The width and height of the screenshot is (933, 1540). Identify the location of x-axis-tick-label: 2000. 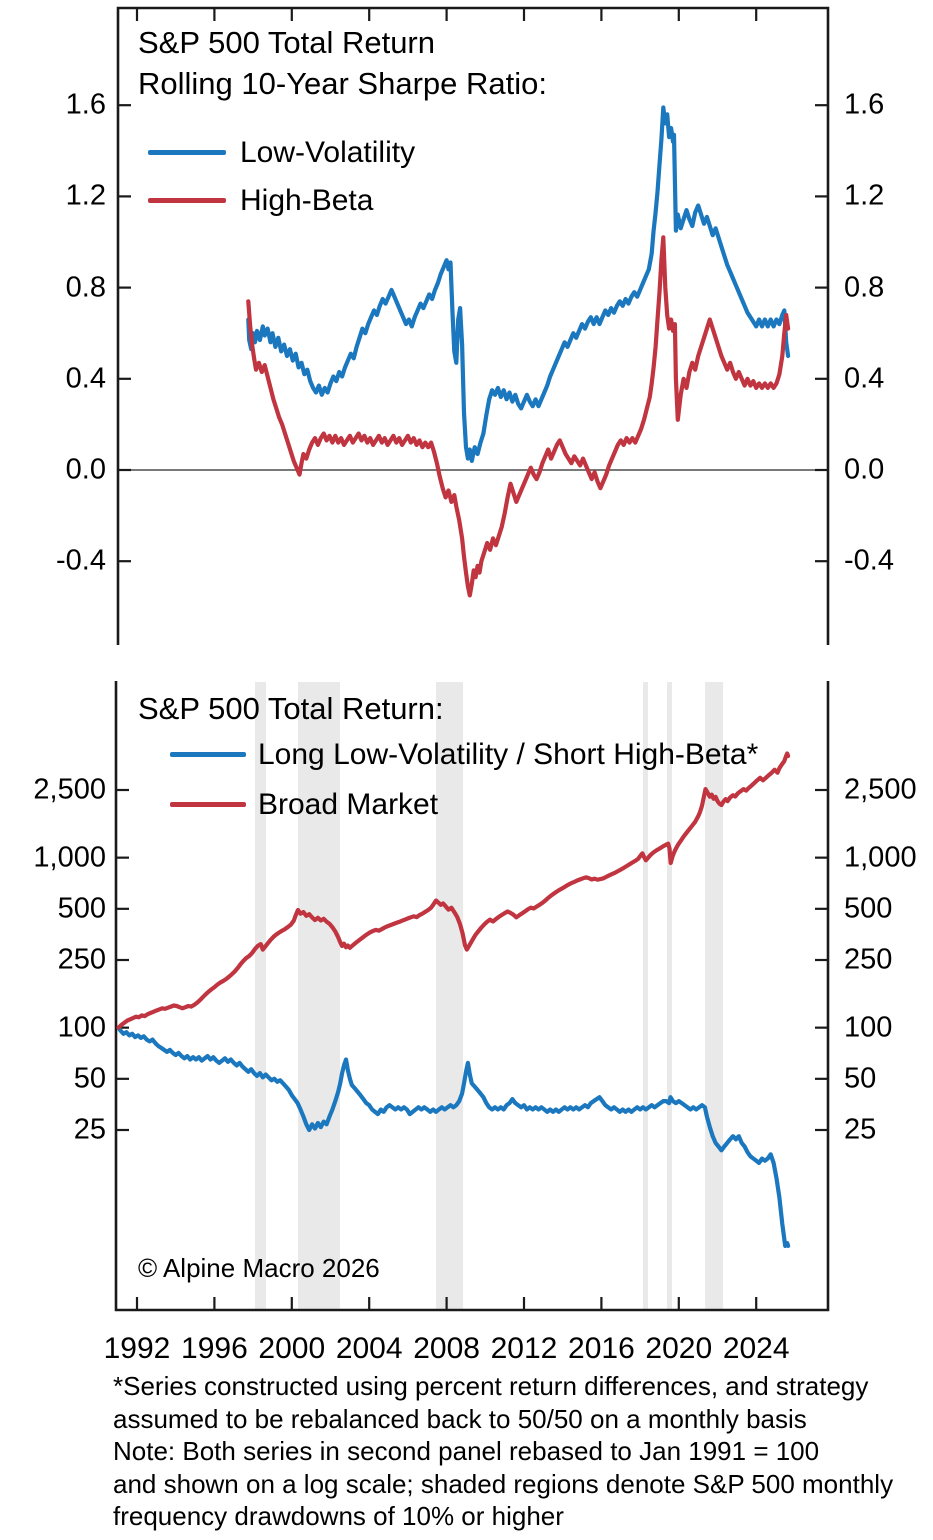
(292, 1348).